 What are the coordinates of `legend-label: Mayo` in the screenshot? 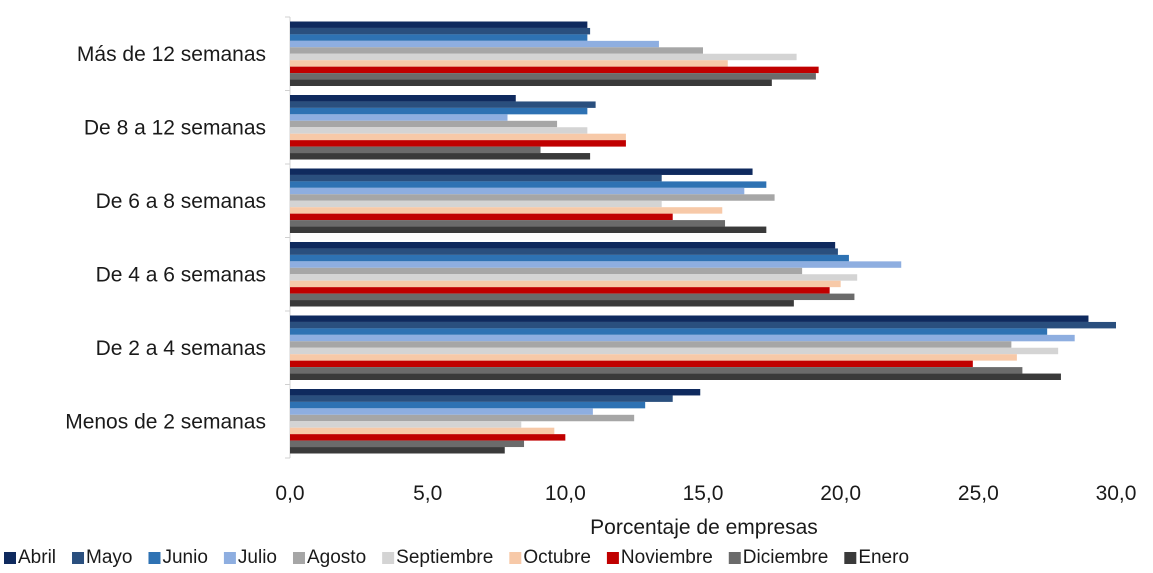 It's located at (109, 557).